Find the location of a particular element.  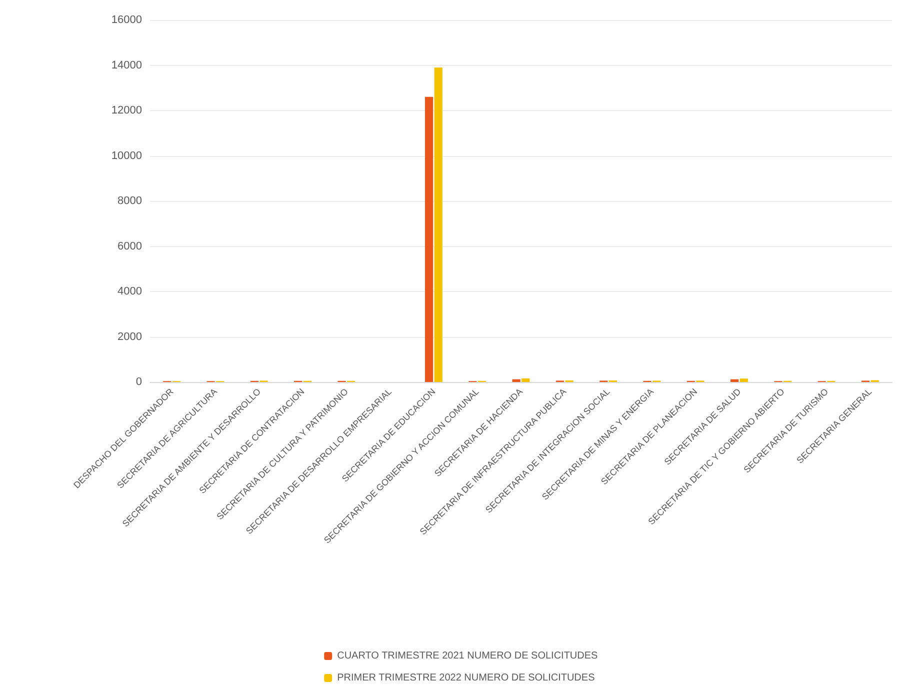

legend-label: CUARTO TRIMESTRE 2021 NUMERO DE SOLICITUDES is located at coordinates (467, 656).